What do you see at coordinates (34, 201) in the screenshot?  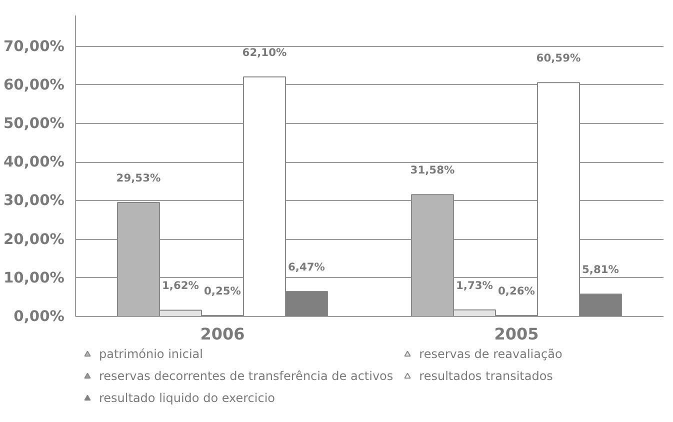 I see `y-tick-label: 30,00%` at bounding box center [34, 201].